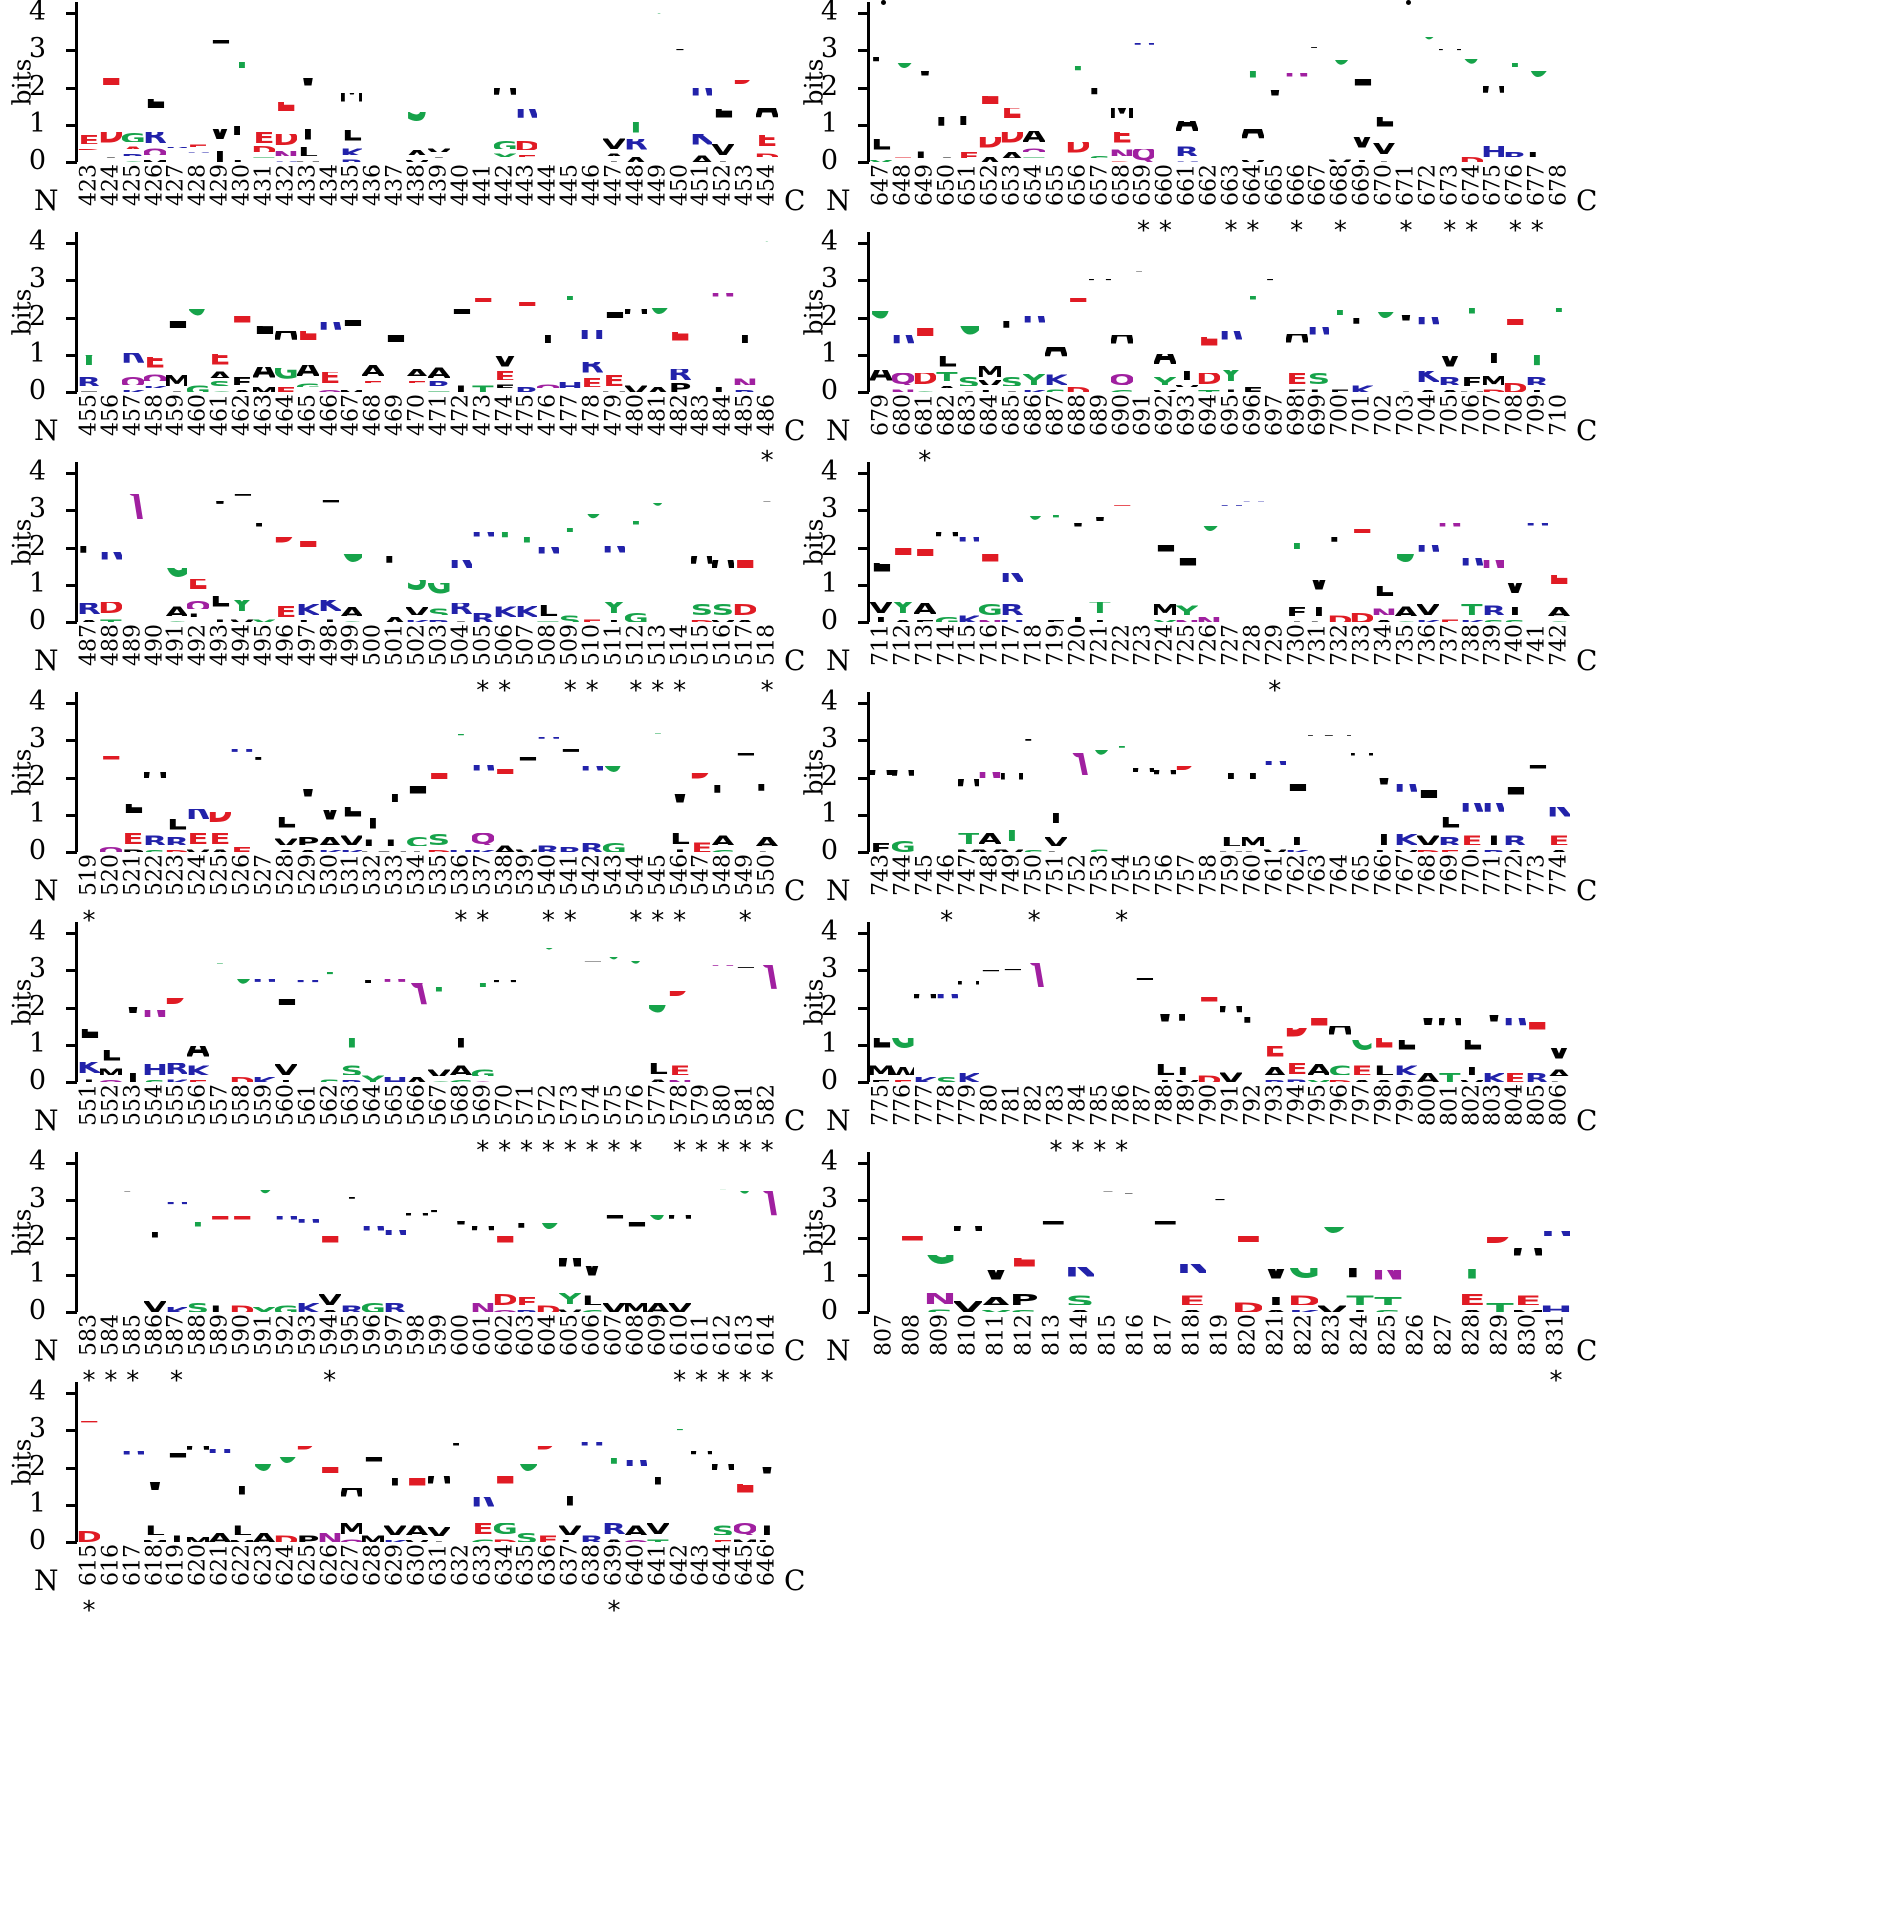 This screenshot has height=1922, width=1892. I want to click on logo-column-691: F, so click(1144, 312).